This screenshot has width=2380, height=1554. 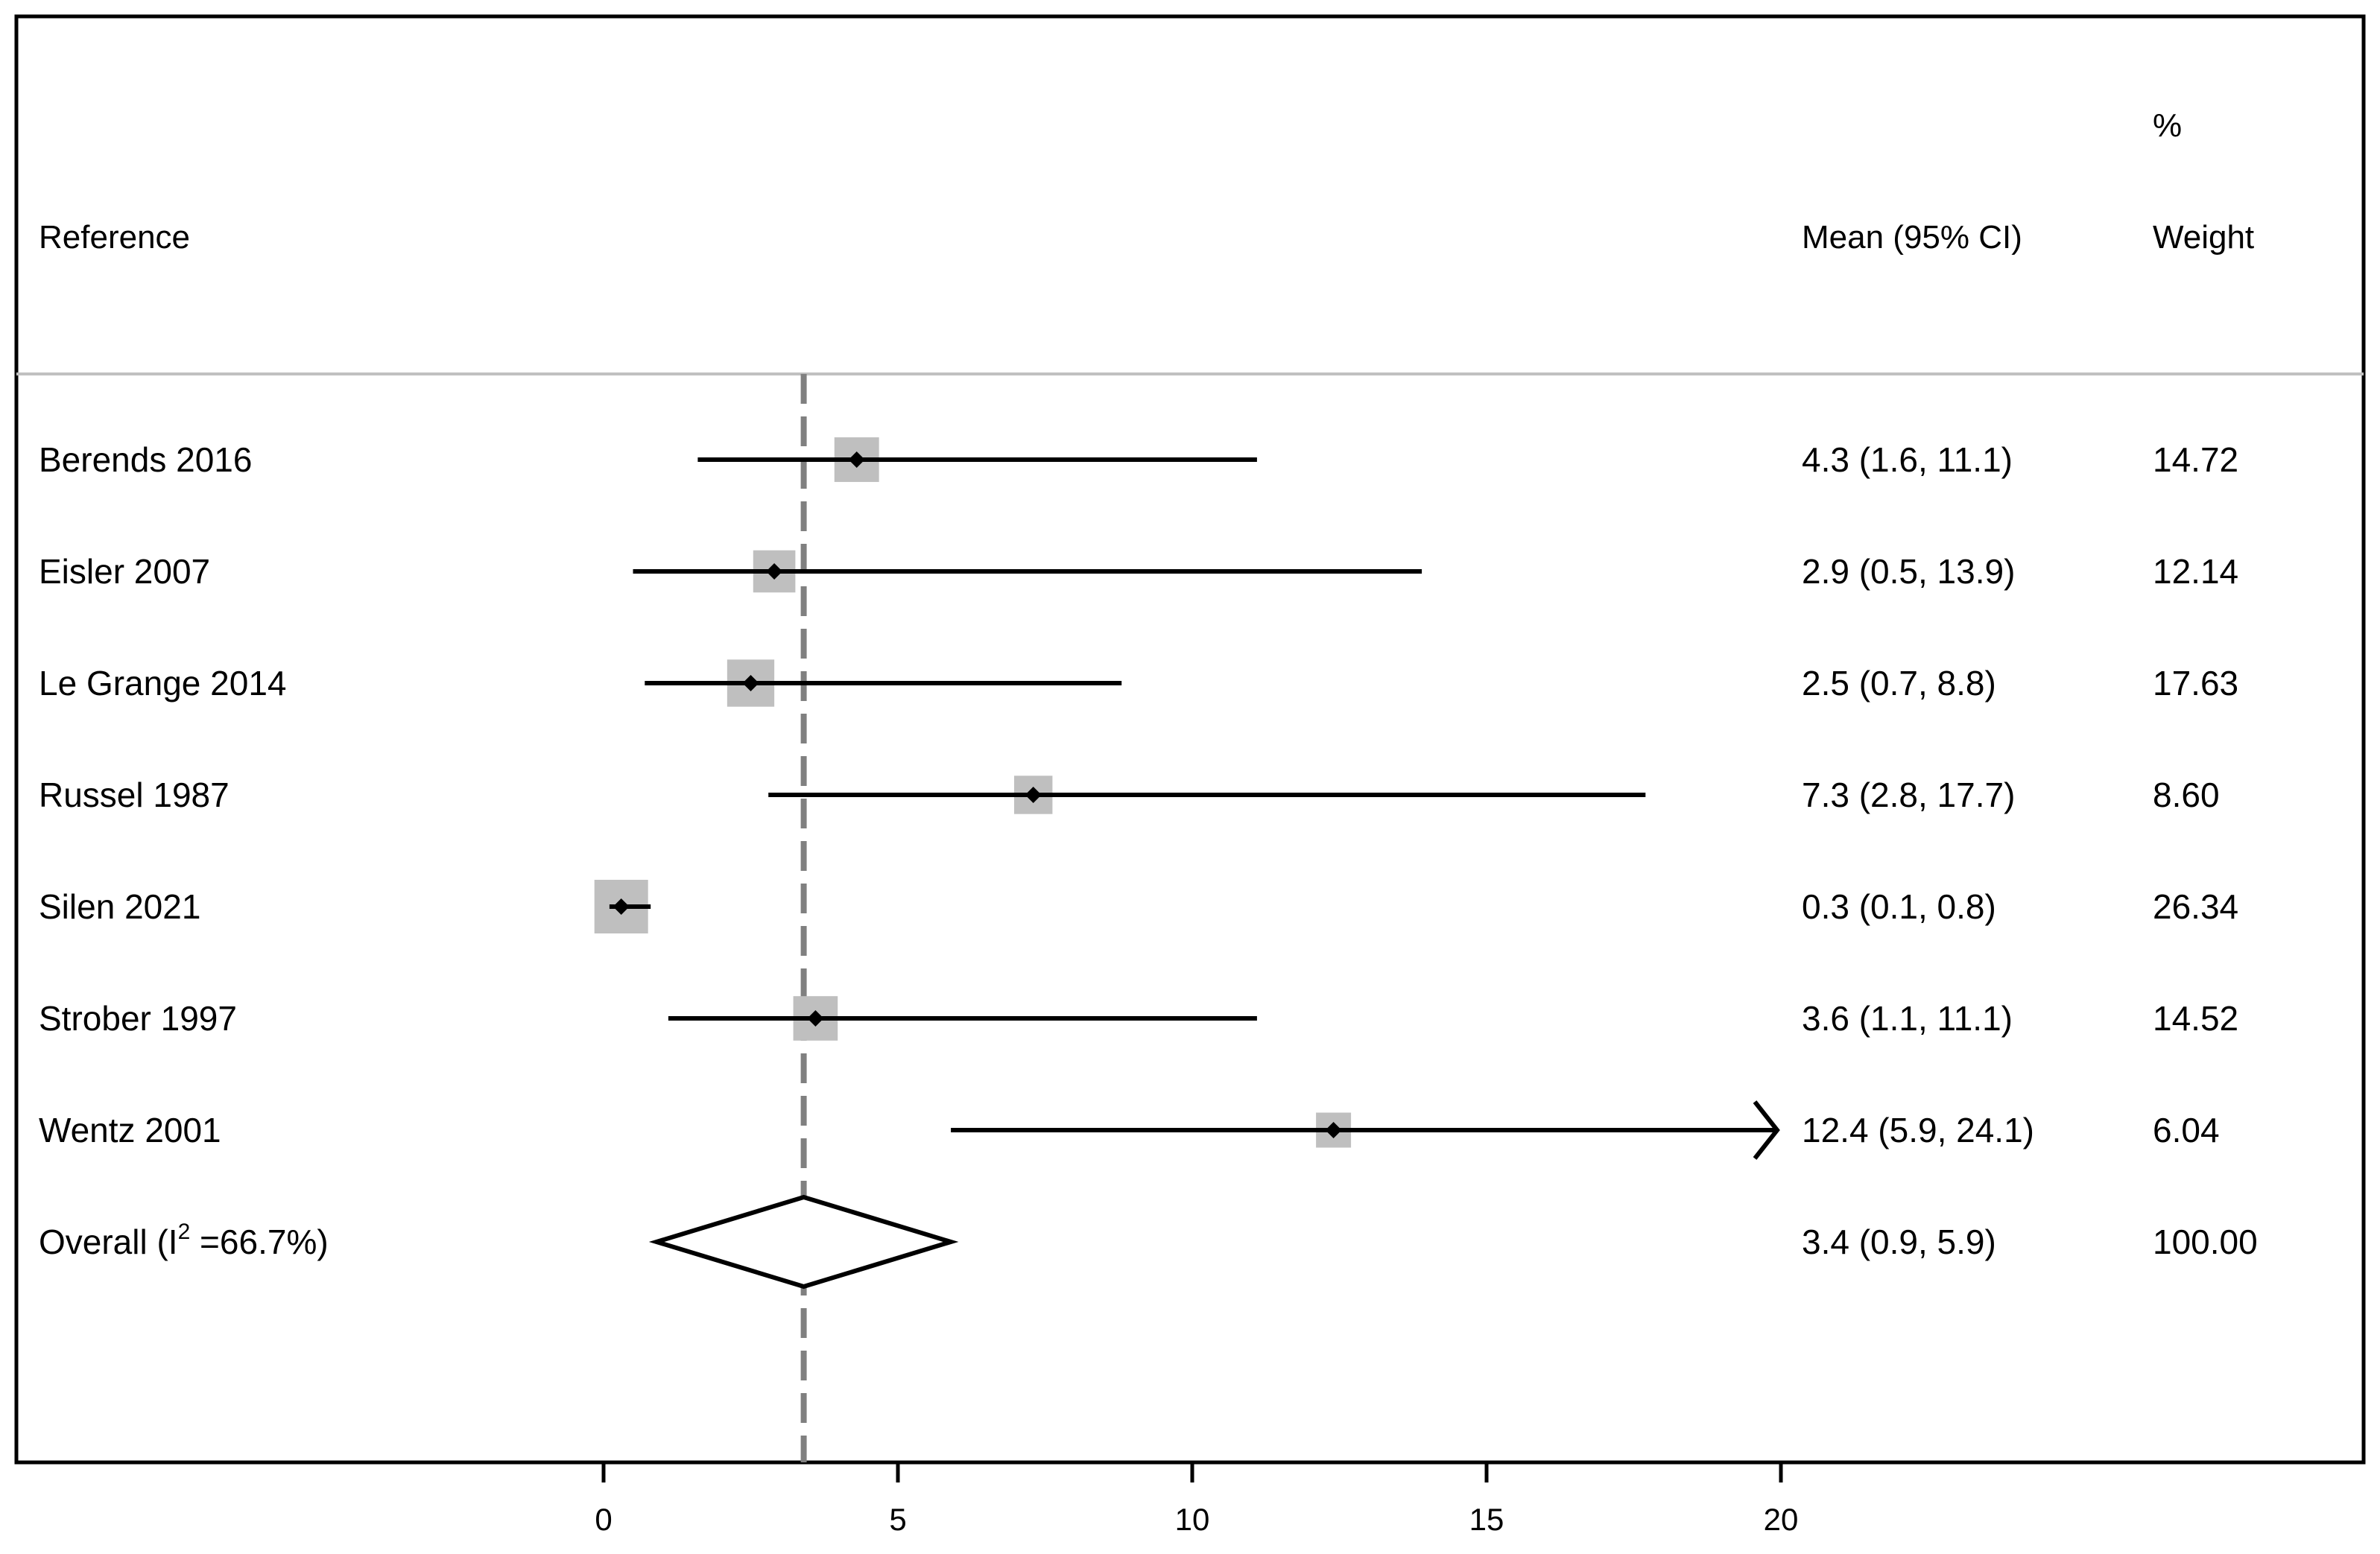 I want to click on study-ci: 2.5 (0.7, 8.8), so click(x=1899, y=683).